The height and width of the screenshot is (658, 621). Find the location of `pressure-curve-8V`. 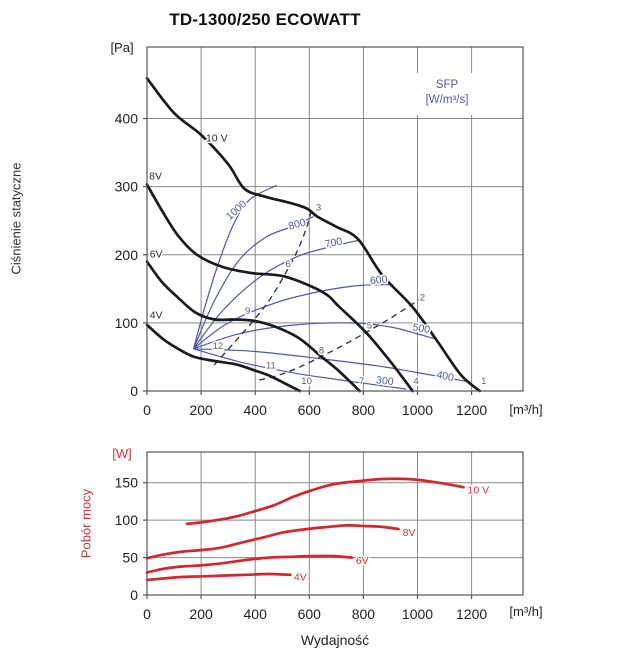

pressure-curve-8V is located at coordinates (279, 288).